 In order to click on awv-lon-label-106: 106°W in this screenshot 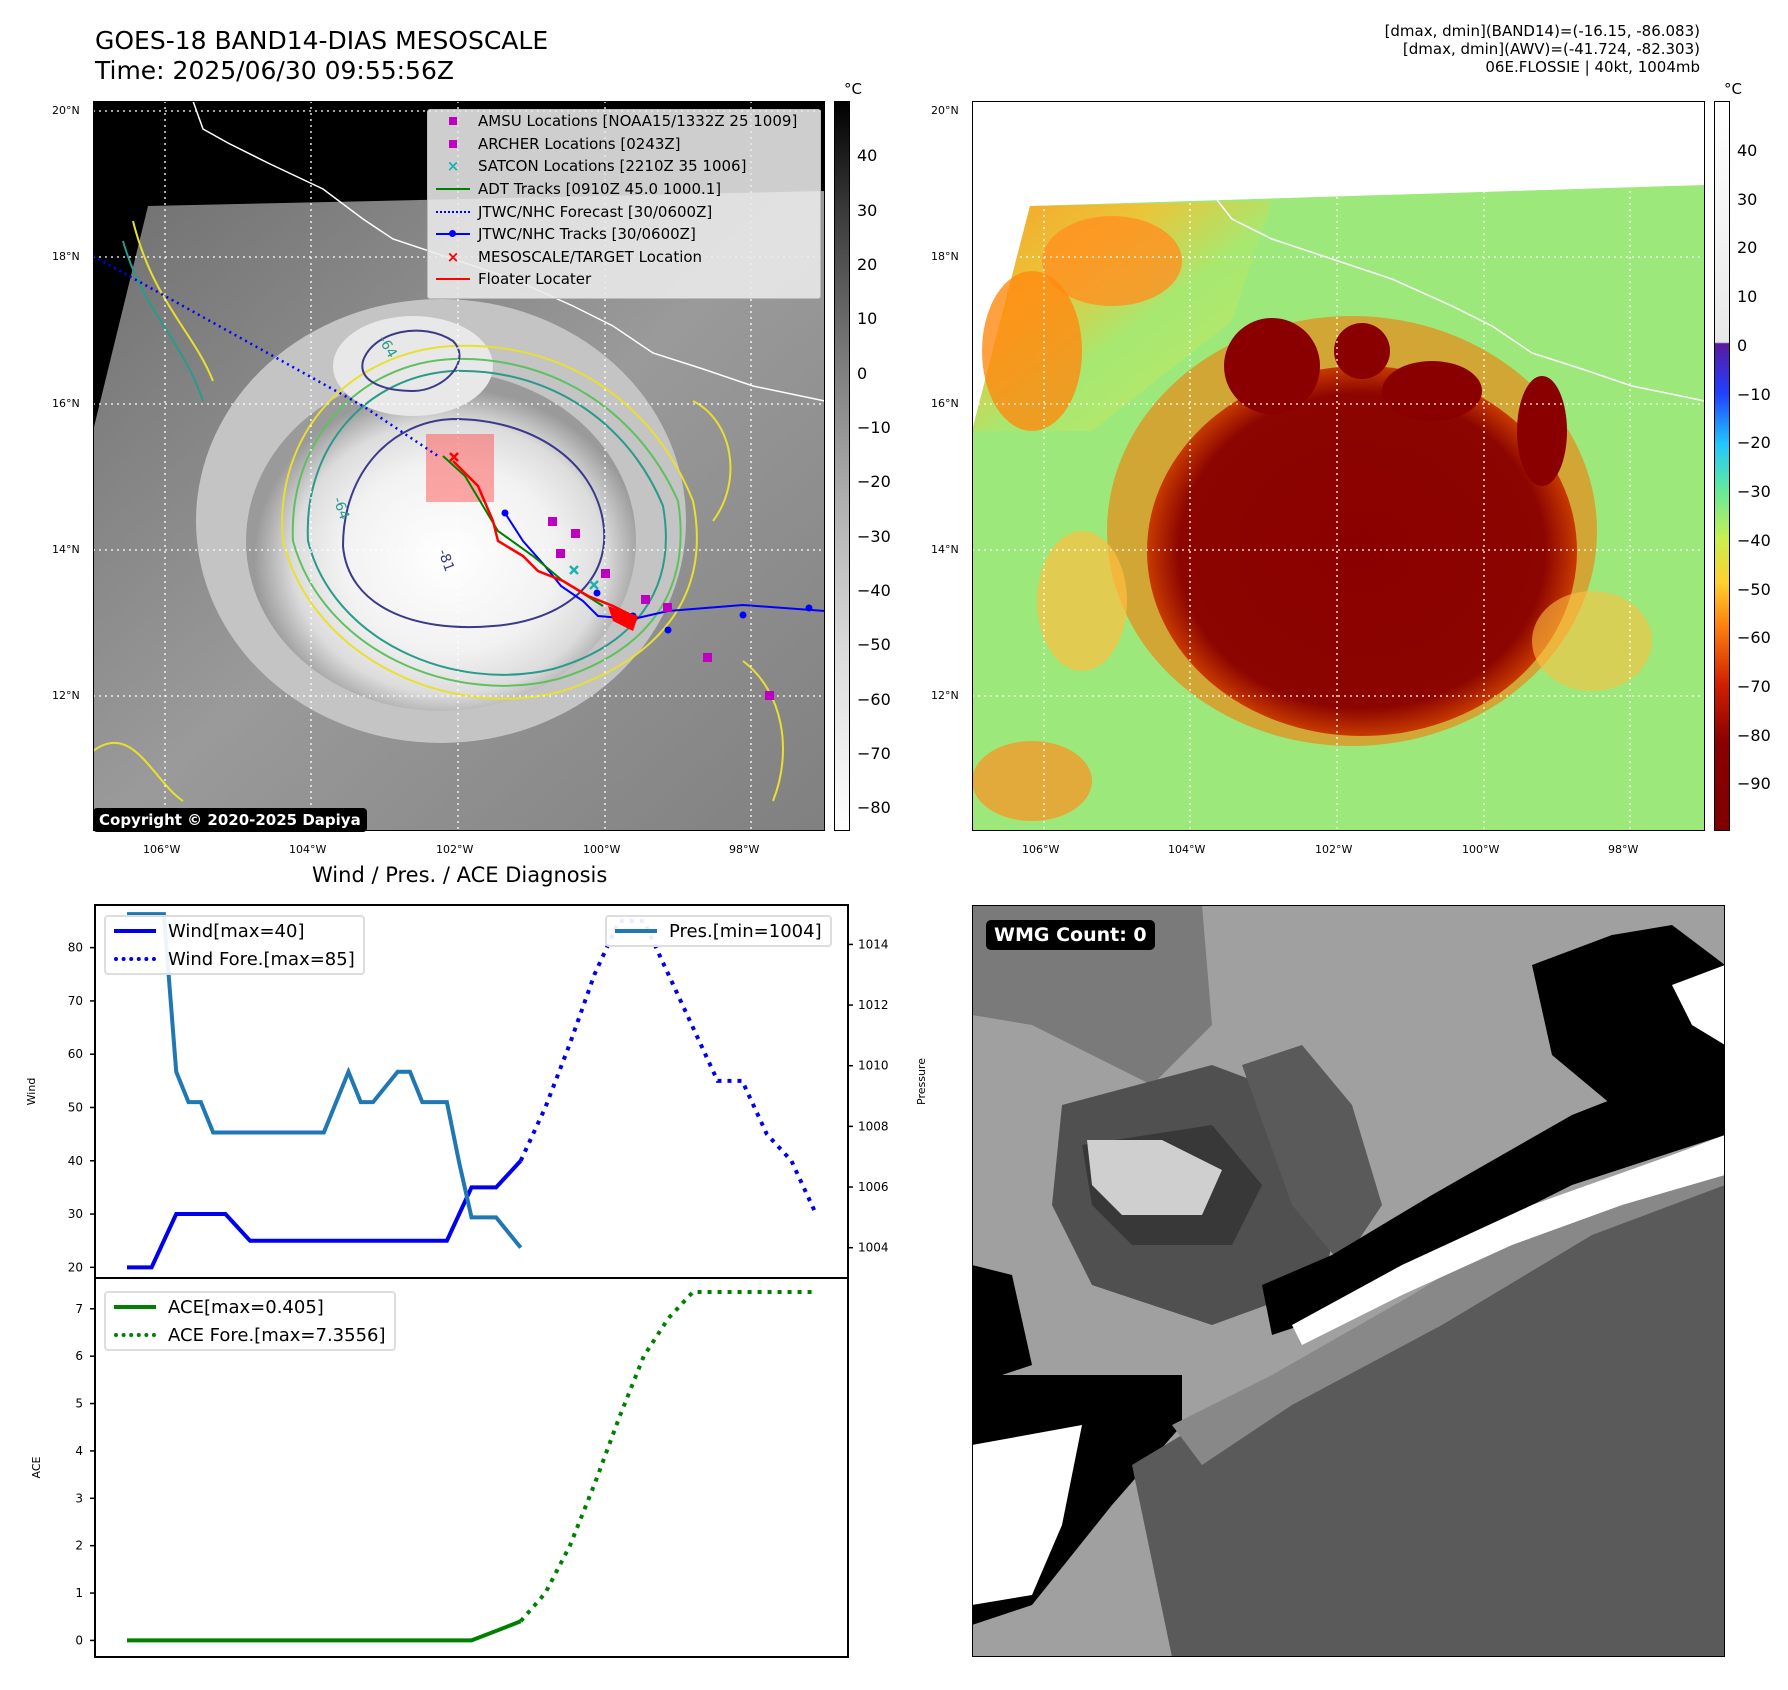, I will do `click(1041, 849)`.